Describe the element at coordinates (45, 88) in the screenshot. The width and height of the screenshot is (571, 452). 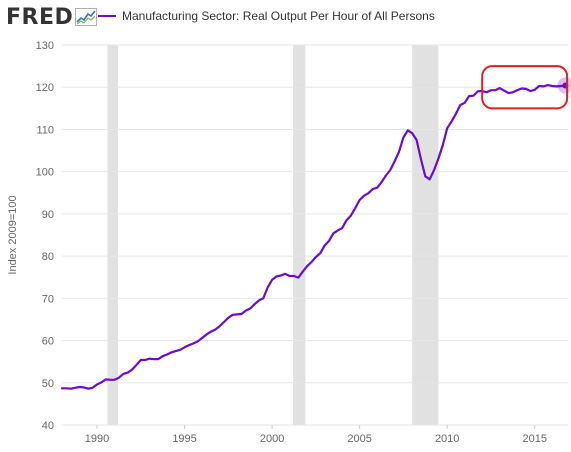
I see `y-tick-label: 120` at that location.